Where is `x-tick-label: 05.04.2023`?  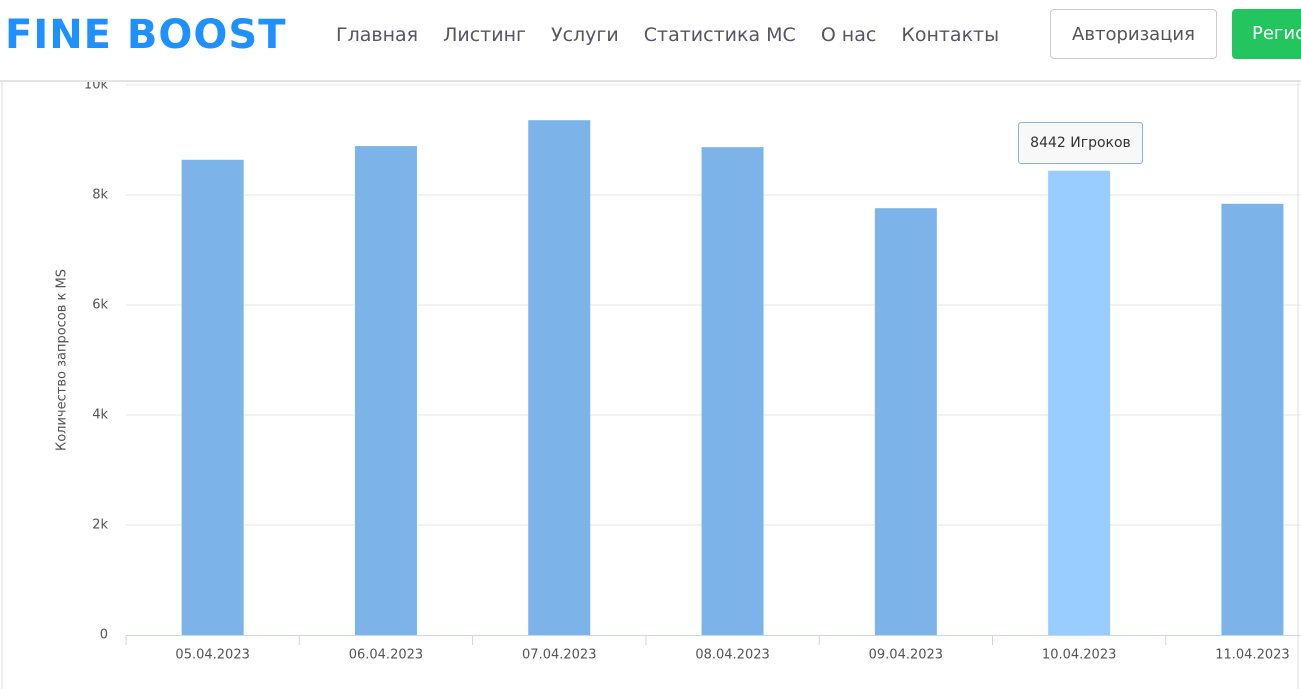
x-tick-label: 05.04.2023 is located at coordinates (212, 655).